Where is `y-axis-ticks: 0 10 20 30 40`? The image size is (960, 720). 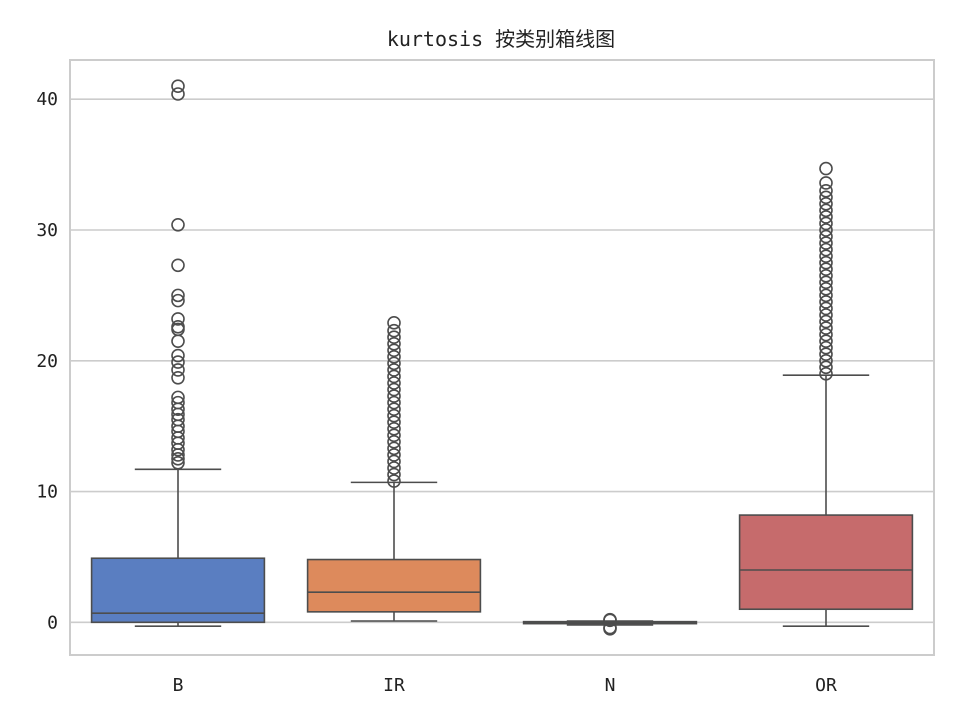
y-axis-ticks: 0 10 20 30 40 is located at coordinates (47, 361).